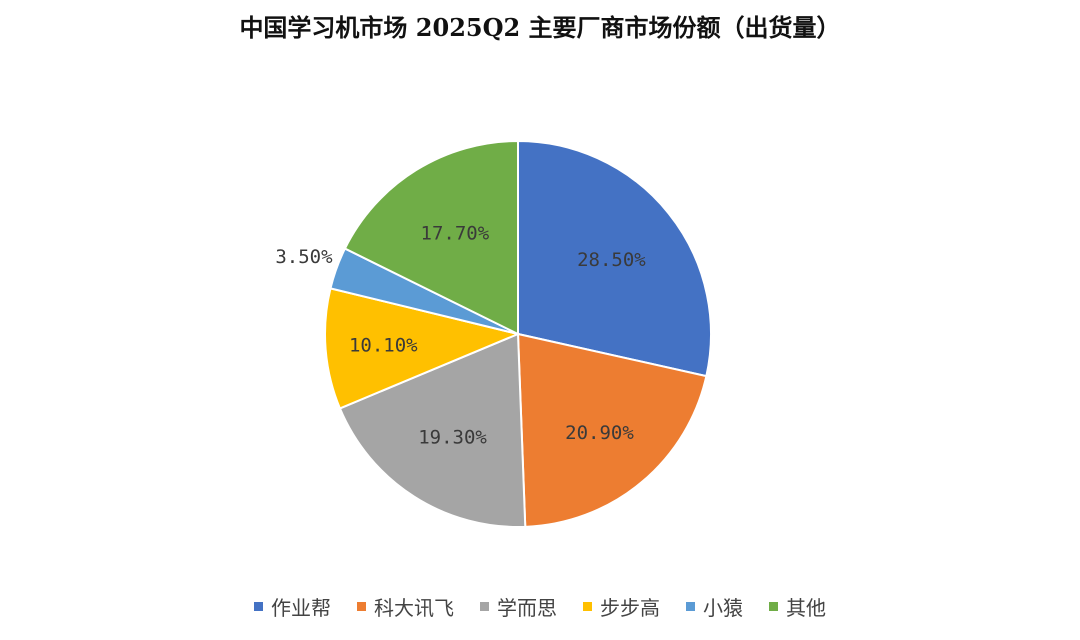  What do you see at coordinates (527, 608) in the screenshot?
I see `legend-label: 学而思` at bounding box center [527, 608].